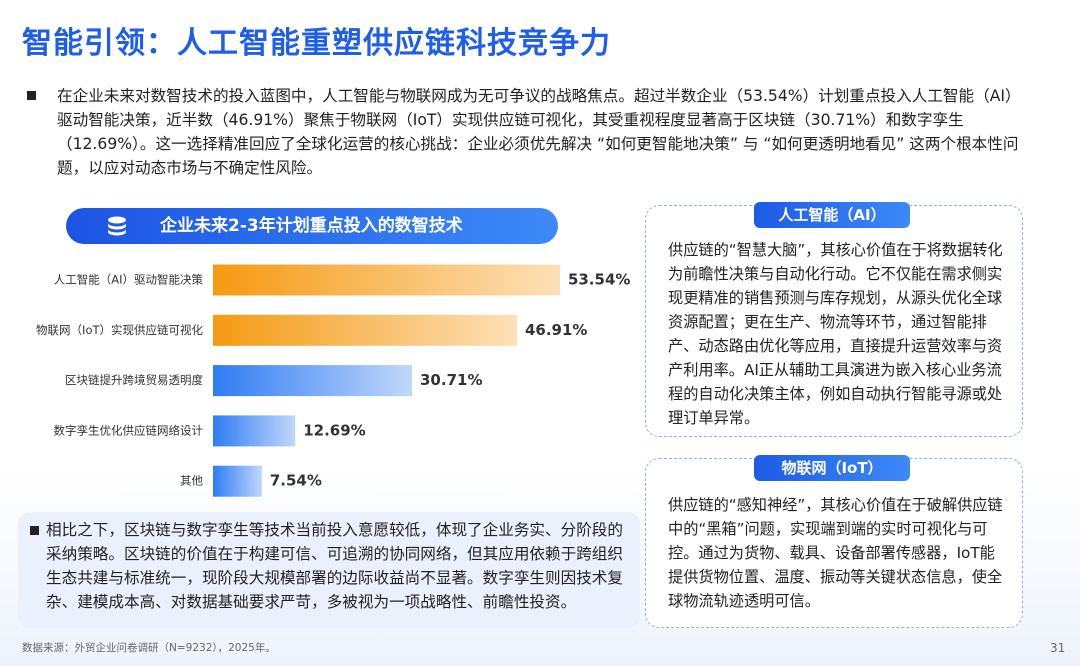 The image size is (1080, 666). What do you see at coordinates (119, 330) in the screenshot?
I see `category-label: 物联网（IoT）实现供应链可视化` at bounding box center [119, 330].